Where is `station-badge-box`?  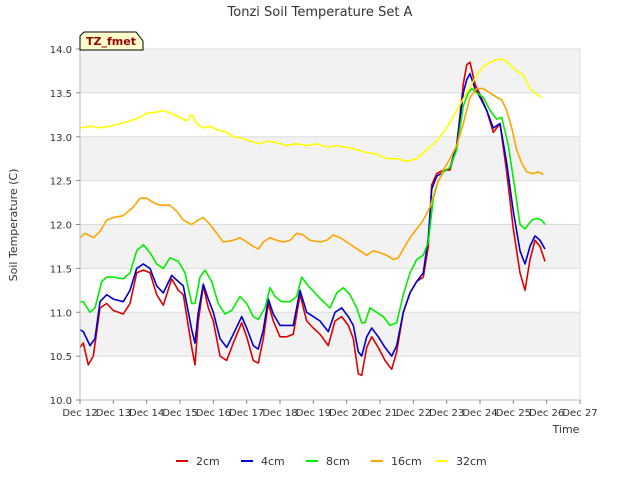 station-badge-box is located at coordinates (111, 41).